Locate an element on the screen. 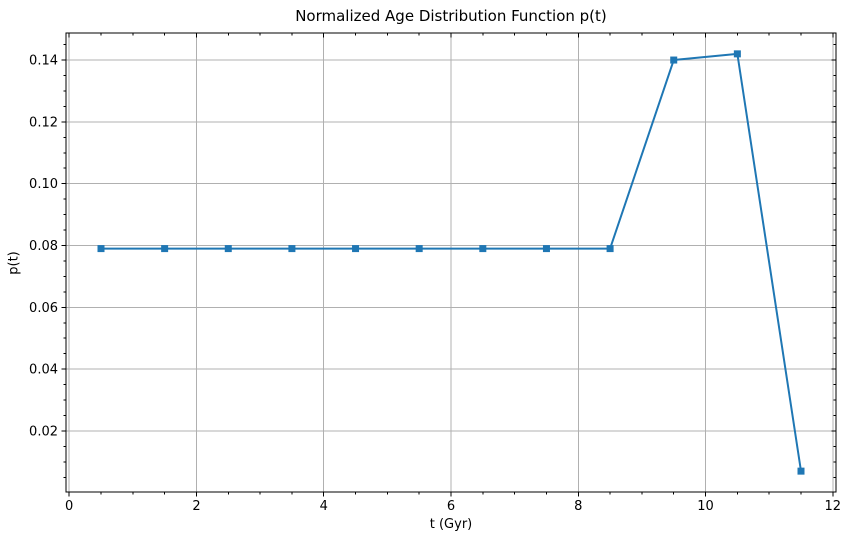 The height and width of the screenshot is (542, 855). y-tick-label: 0.08 is located at coordinates (43, 246).